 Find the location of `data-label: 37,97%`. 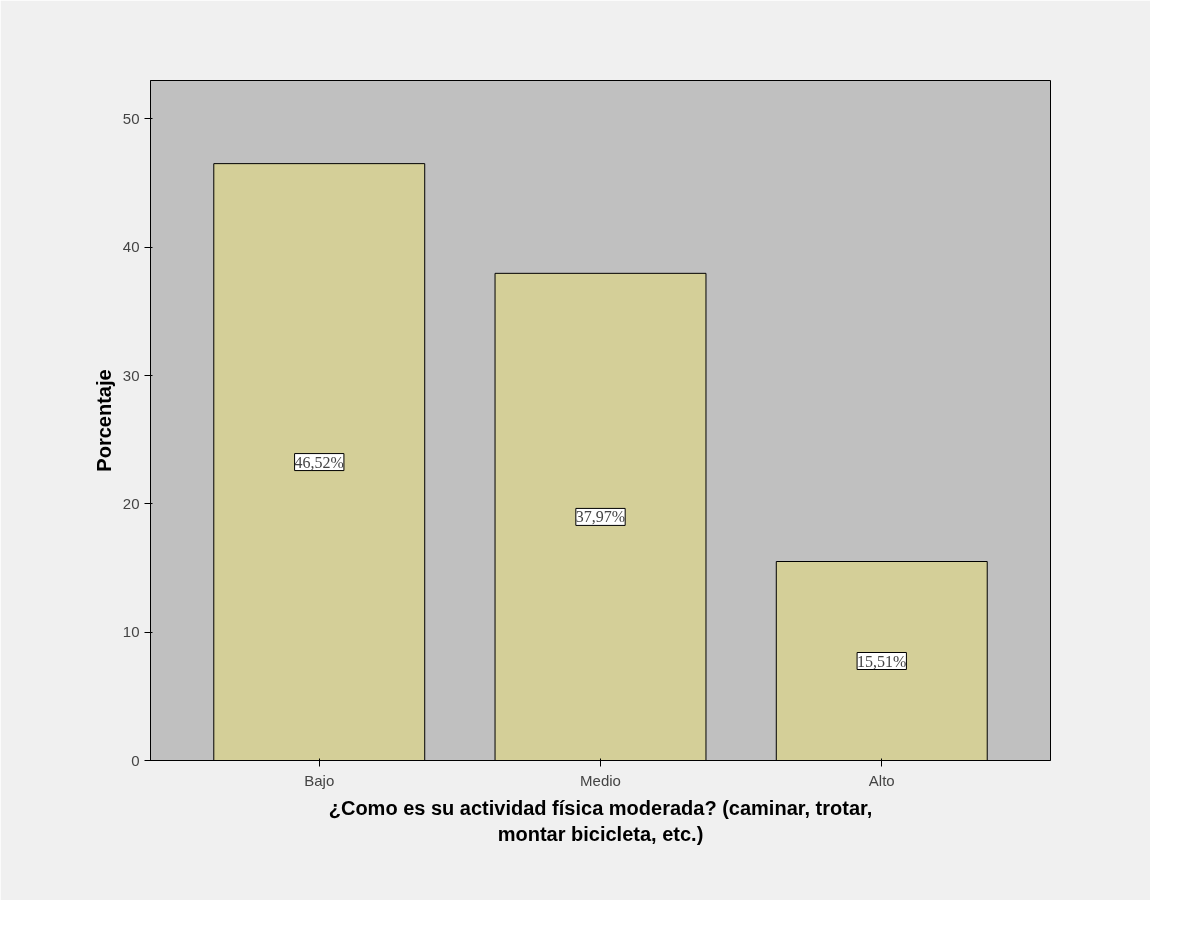

data-label: 37,97% is located at coordinates (600, 517).